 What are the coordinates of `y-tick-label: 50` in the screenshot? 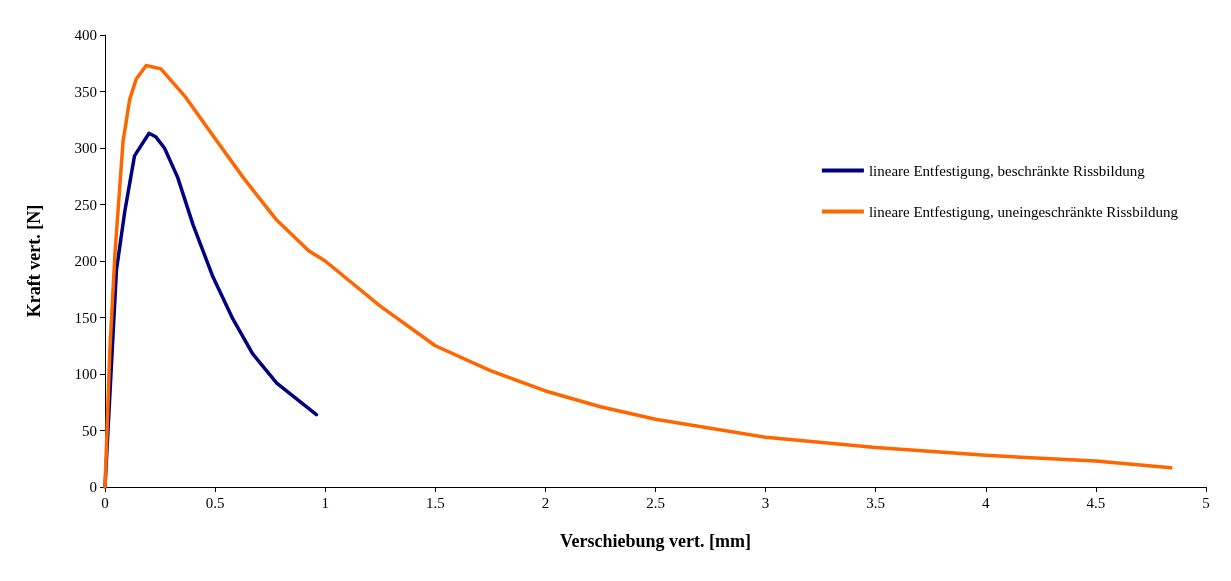 It's located at (89, 430).